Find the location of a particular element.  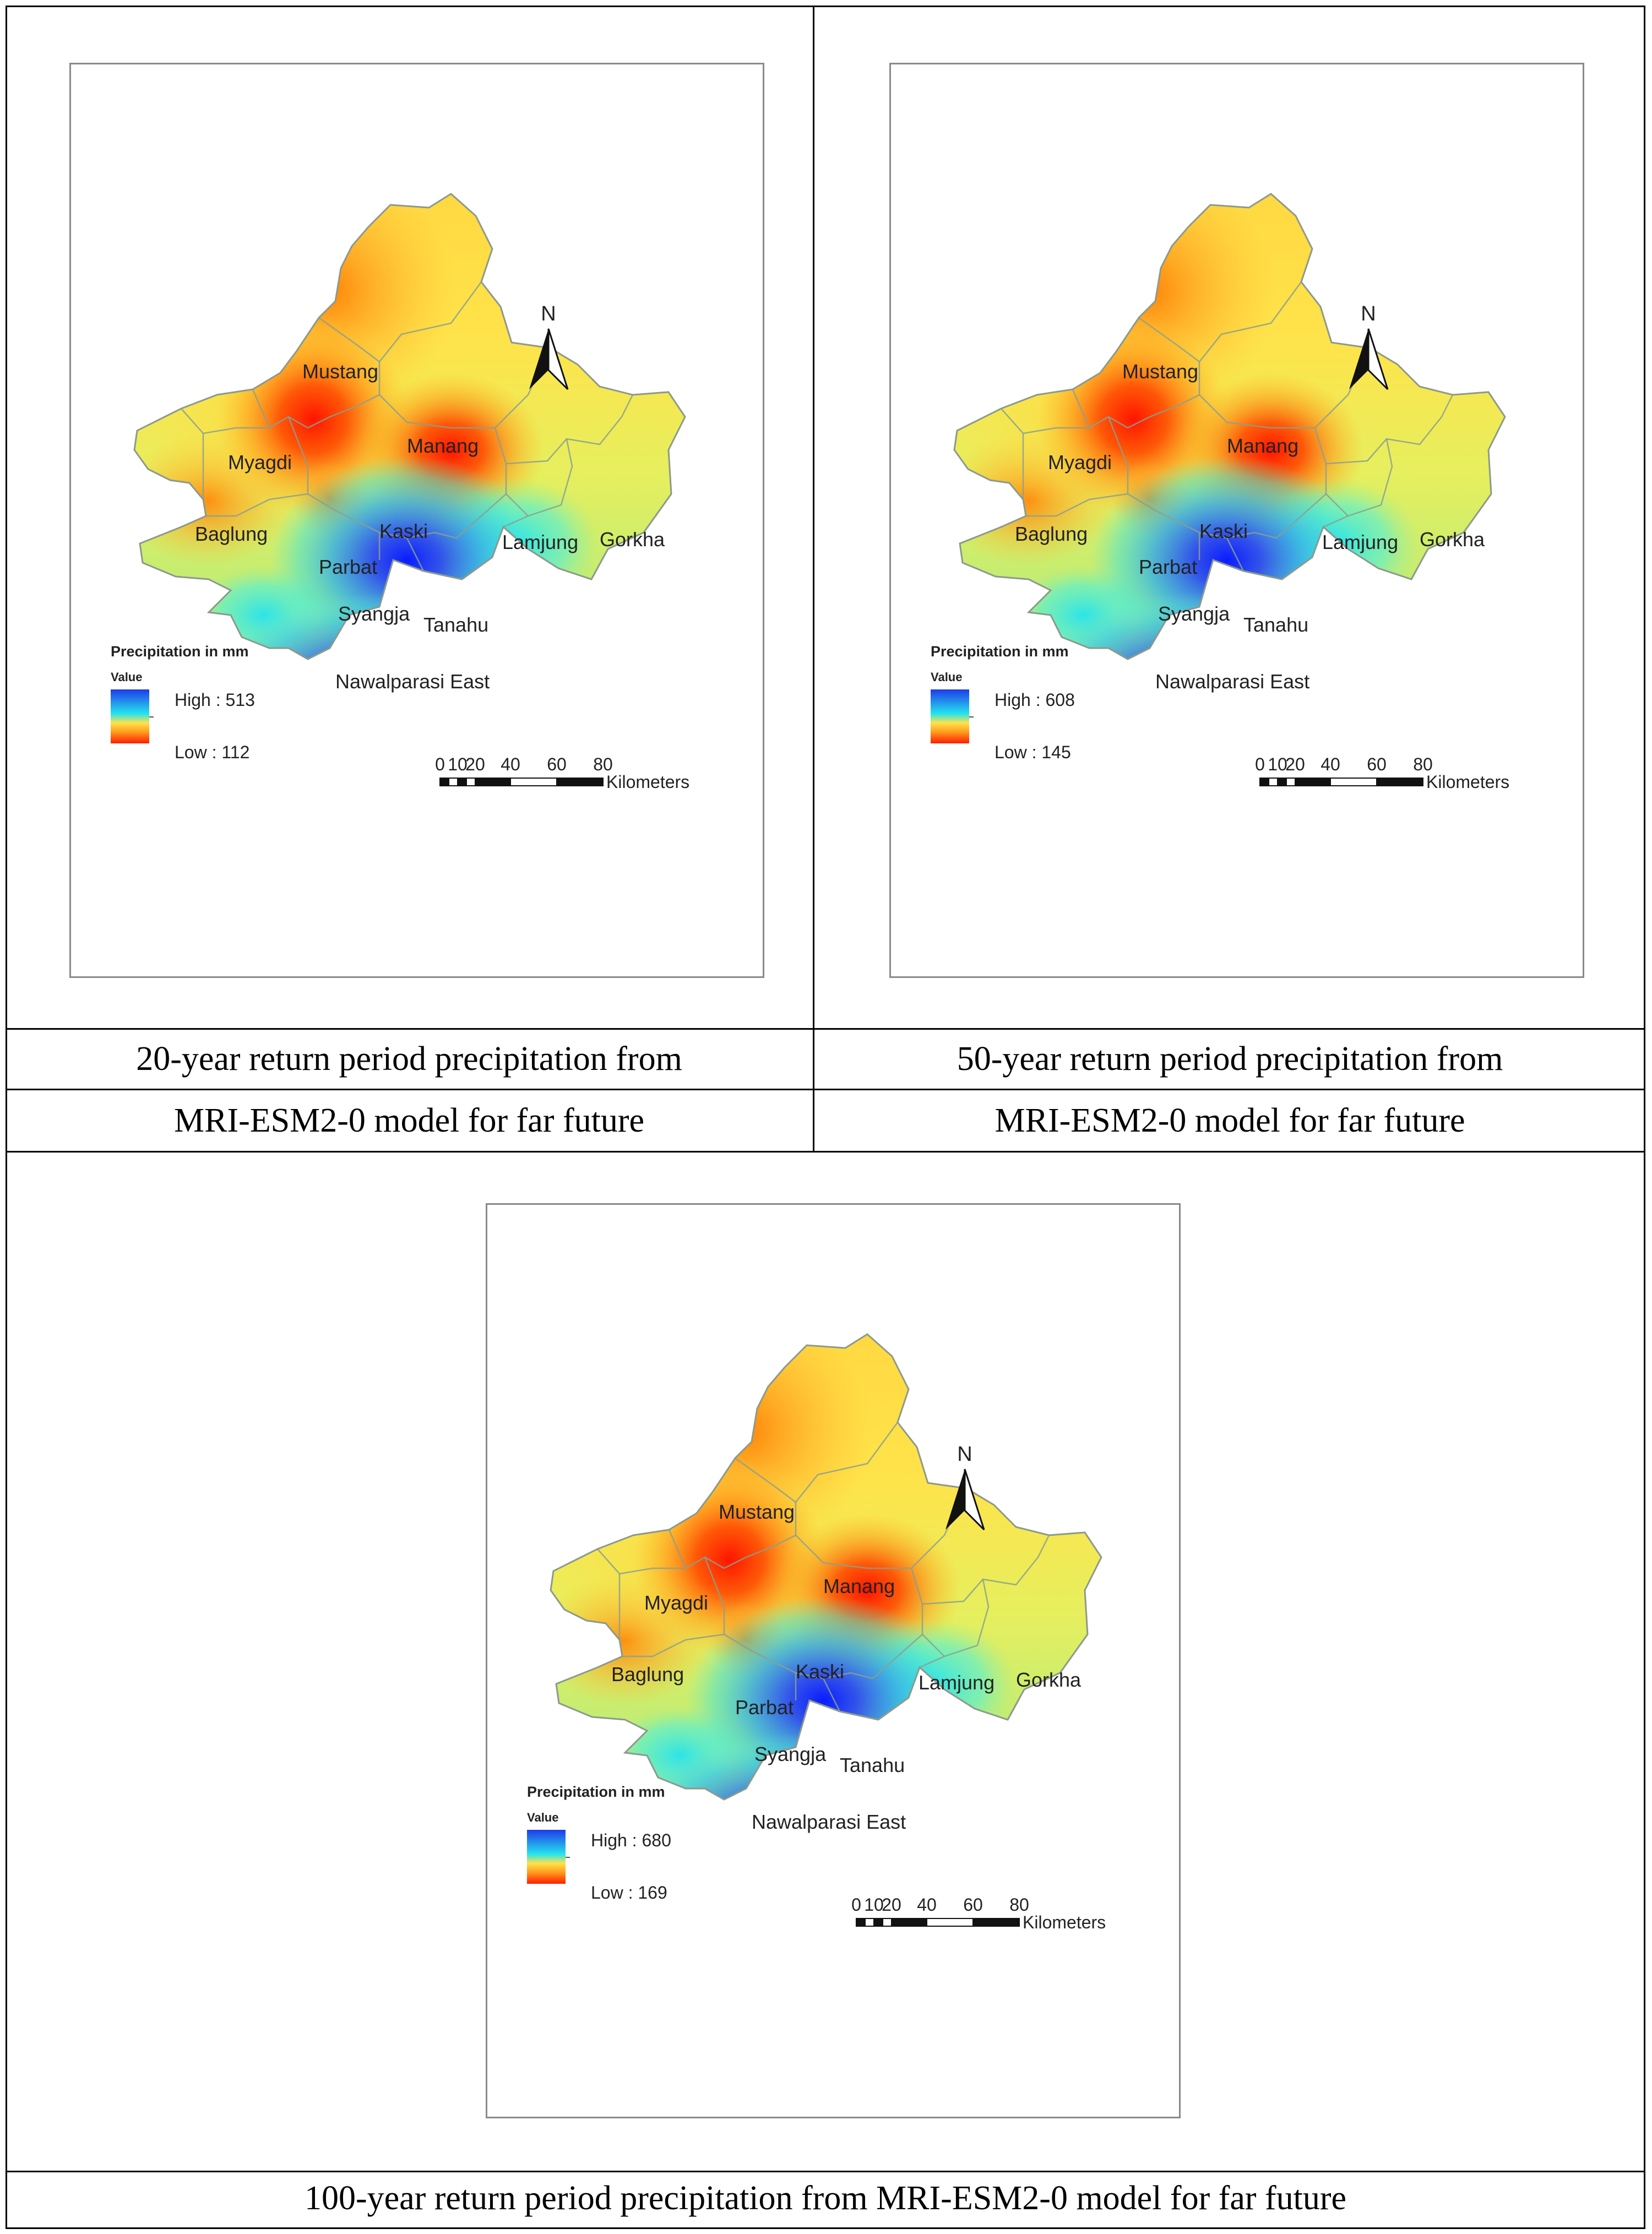

caption-50-line1: 50-year return period precipitation from is located at coordinates (1230, 1059).